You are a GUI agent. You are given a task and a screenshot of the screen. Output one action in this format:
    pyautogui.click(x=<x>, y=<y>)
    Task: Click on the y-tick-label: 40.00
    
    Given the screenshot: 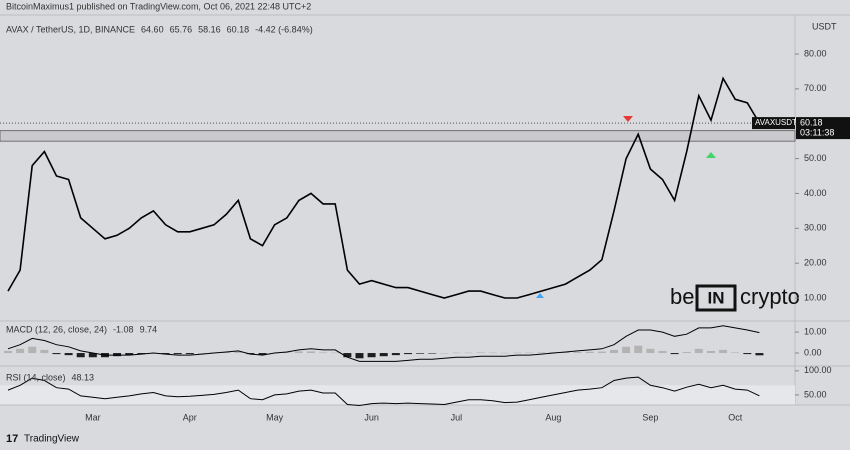 What is the action you would take?
    pyautogui.click(x=815, y=193)
    